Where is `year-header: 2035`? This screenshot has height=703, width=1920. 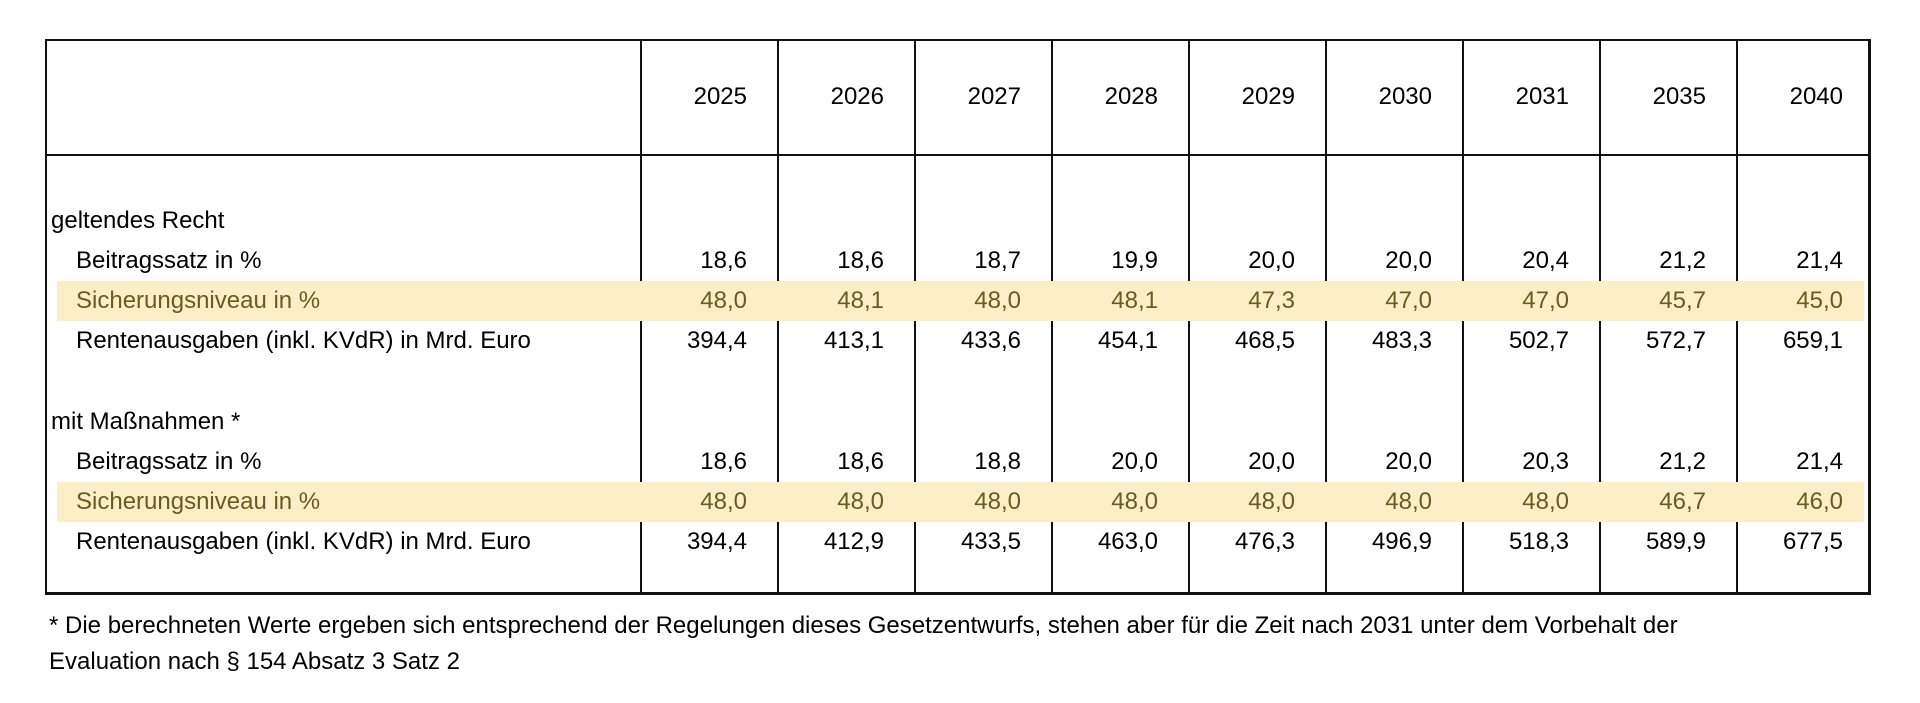
year-header: 2035 is located at coordinates (1679, 96).